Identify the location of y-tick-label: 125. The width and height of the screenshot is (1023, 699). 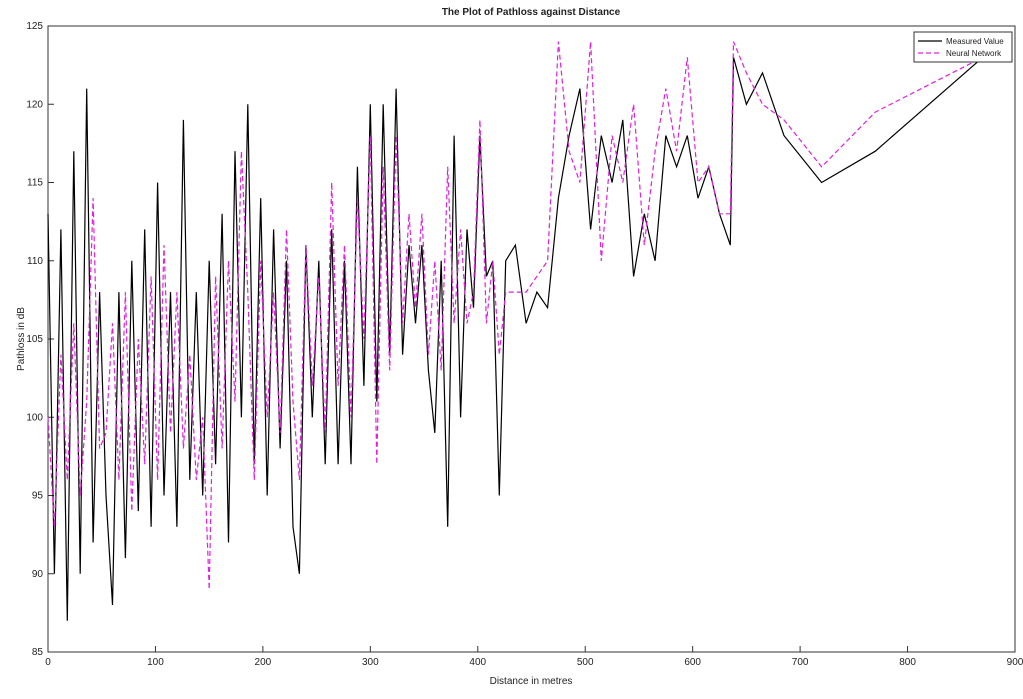
(34, 26).